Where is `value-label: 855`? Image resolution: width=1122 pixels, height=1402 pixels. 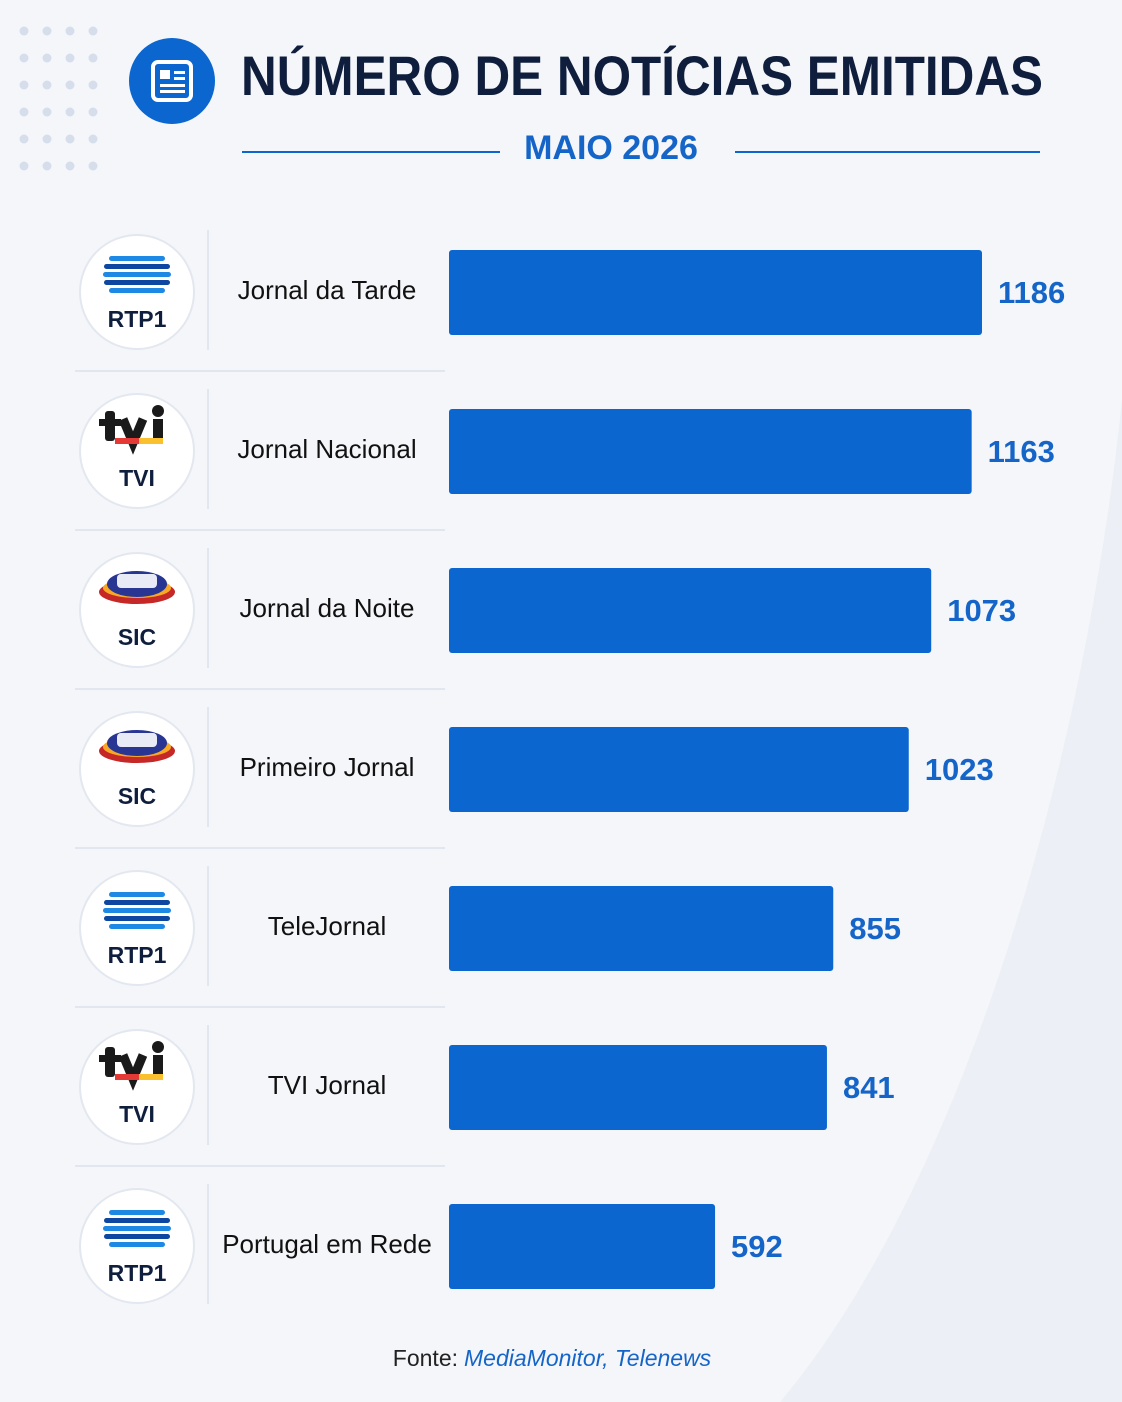
value-label: 855 is located at coordinates (875, 928).